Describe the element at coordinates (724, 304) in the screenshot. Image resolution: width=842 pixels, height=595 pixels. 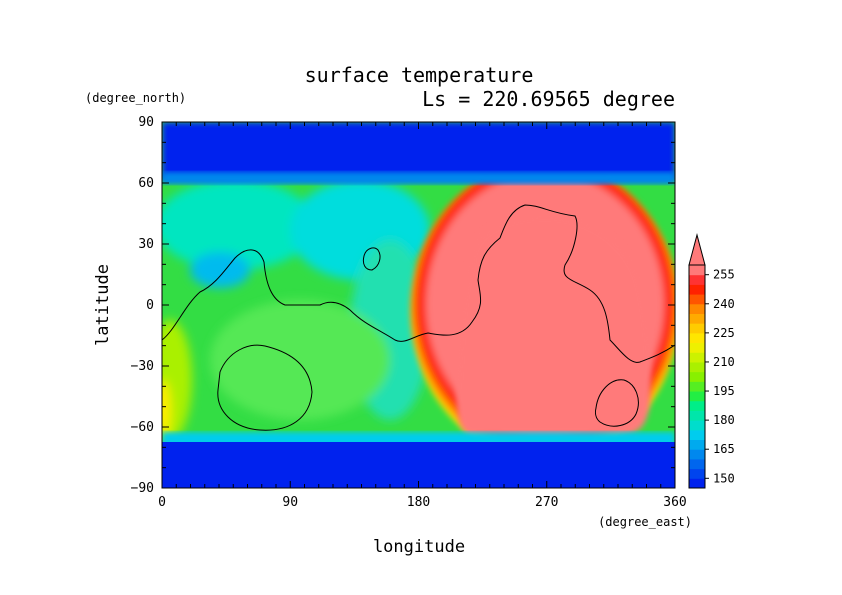
I see `colorbar-label: 240` at that location.